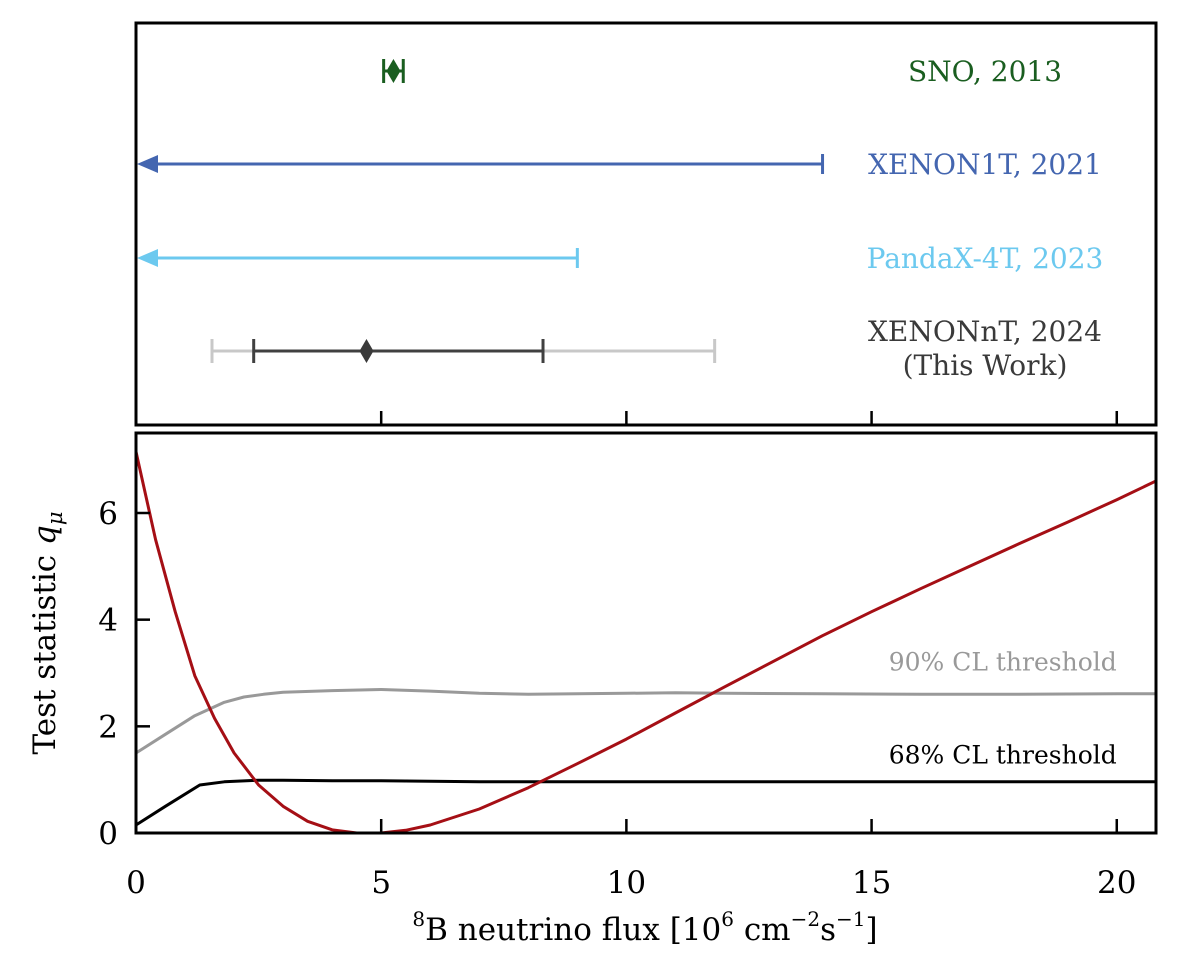  What do you see at coordinates (136, 883) in the screenshot?
I see `x-tick-label: 0` at bounding box center [136, 883].